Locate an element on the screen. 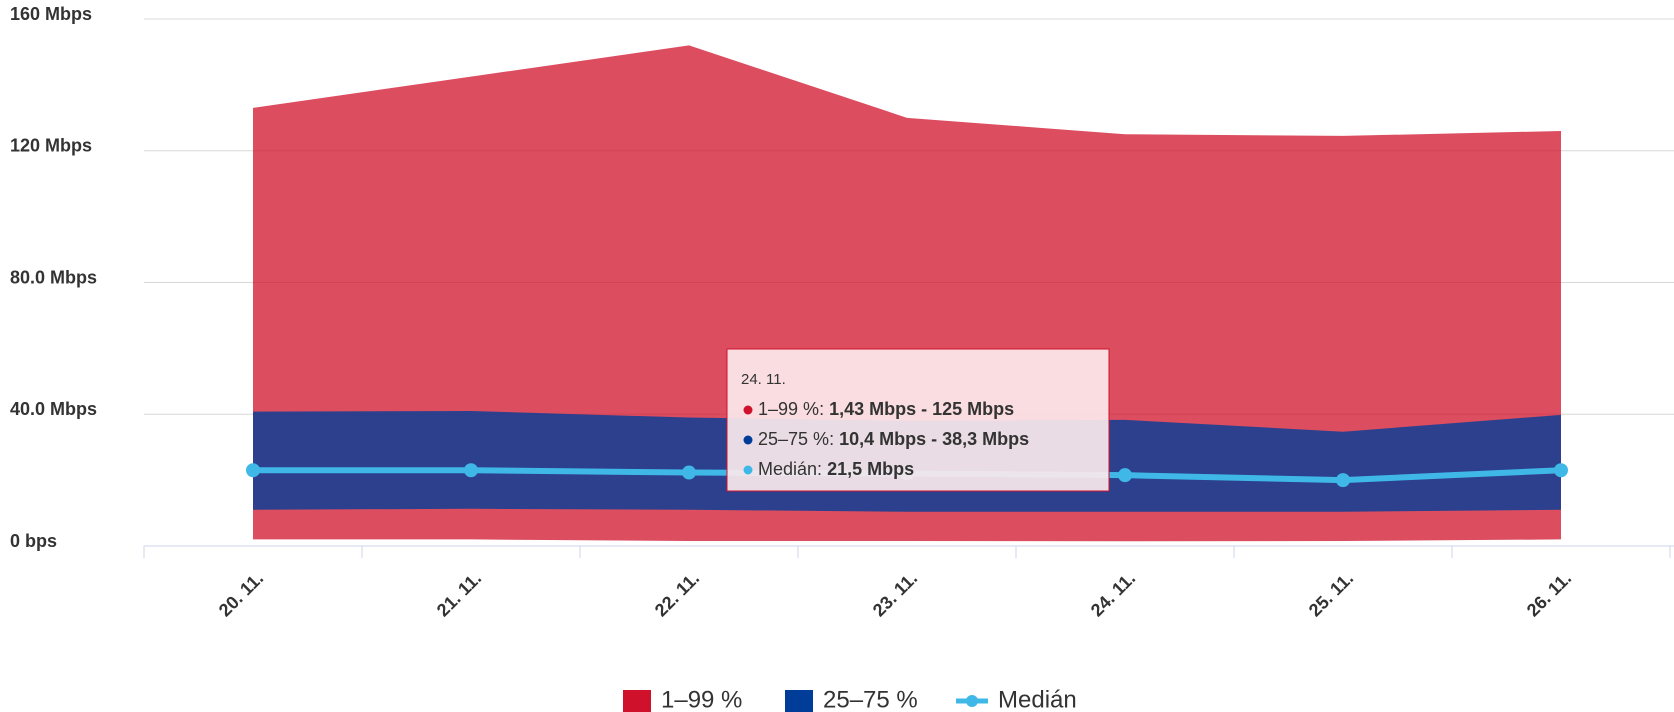 The width and height of the screenshot is (1674, 712). x-tick-label: 23. 11. is located at coordinates (895, 594).